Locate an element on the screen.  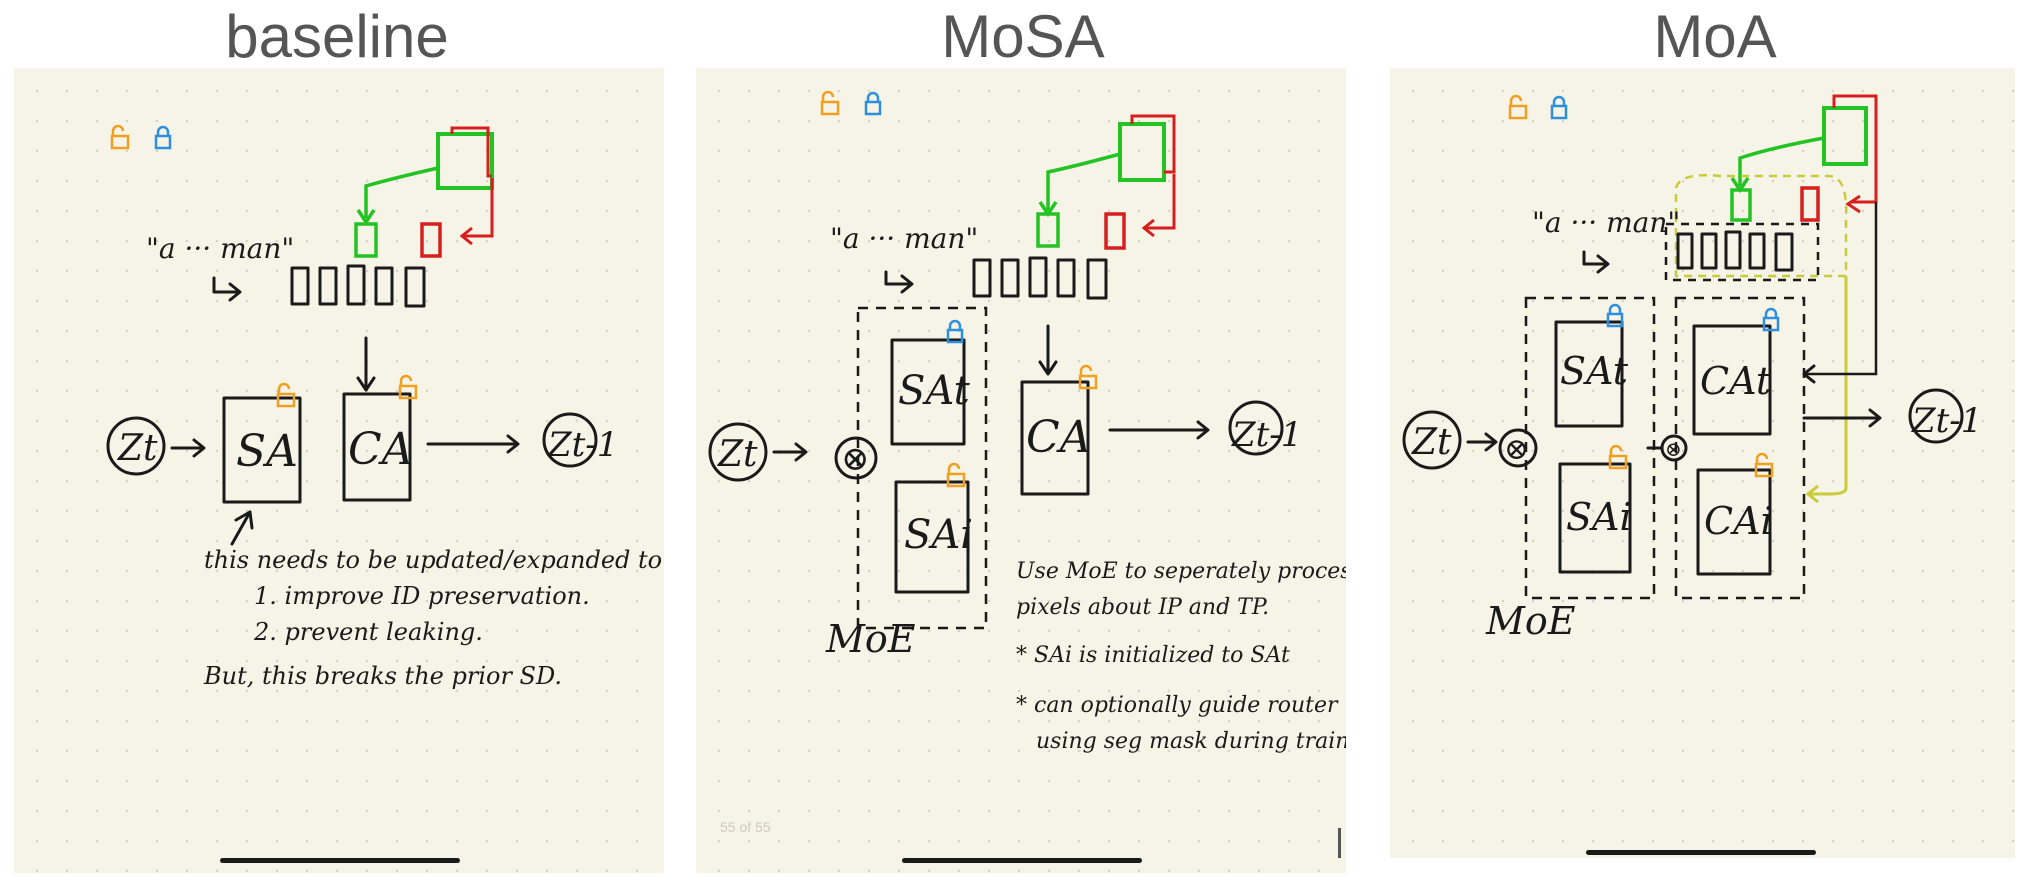
ca-moe-group is located at coordinates (1740, 448).